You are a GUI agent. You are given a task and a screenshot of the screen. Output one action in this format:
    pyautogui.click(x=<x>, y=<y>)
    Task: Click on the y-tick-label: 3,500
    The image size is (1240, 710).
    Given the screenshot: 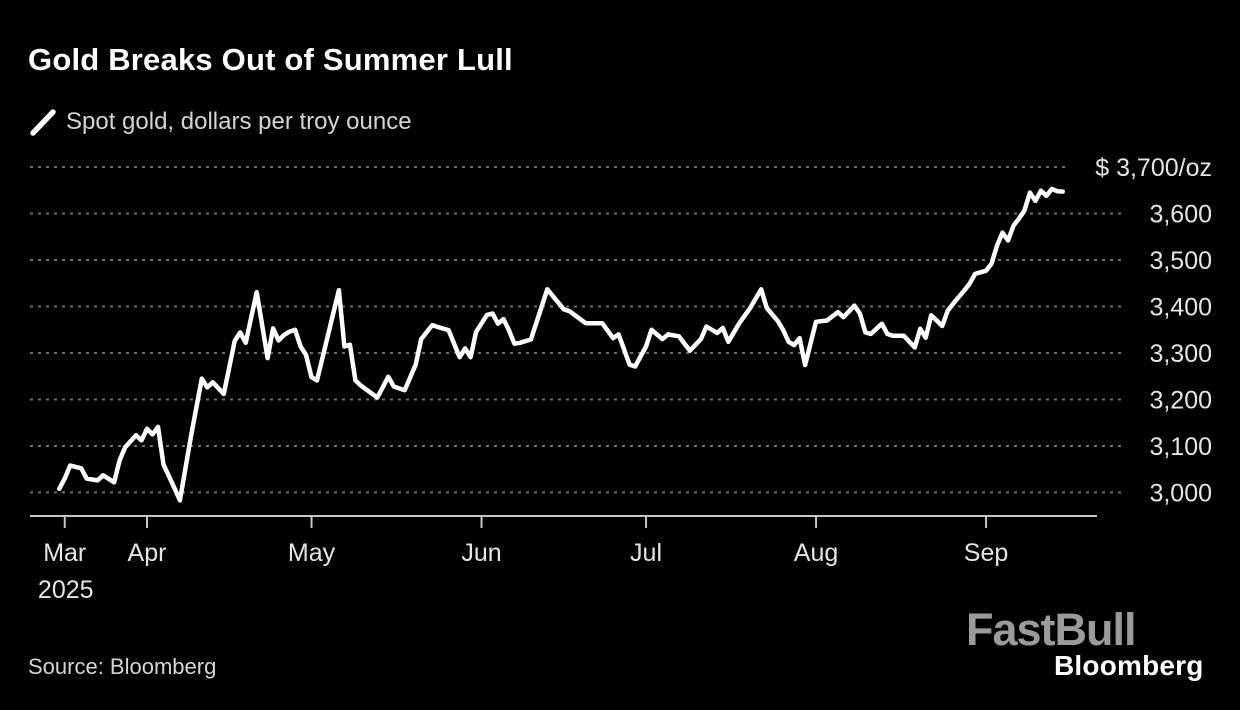 What is the action you would take?
    pyautogui.click(x=1180, y=261)
    